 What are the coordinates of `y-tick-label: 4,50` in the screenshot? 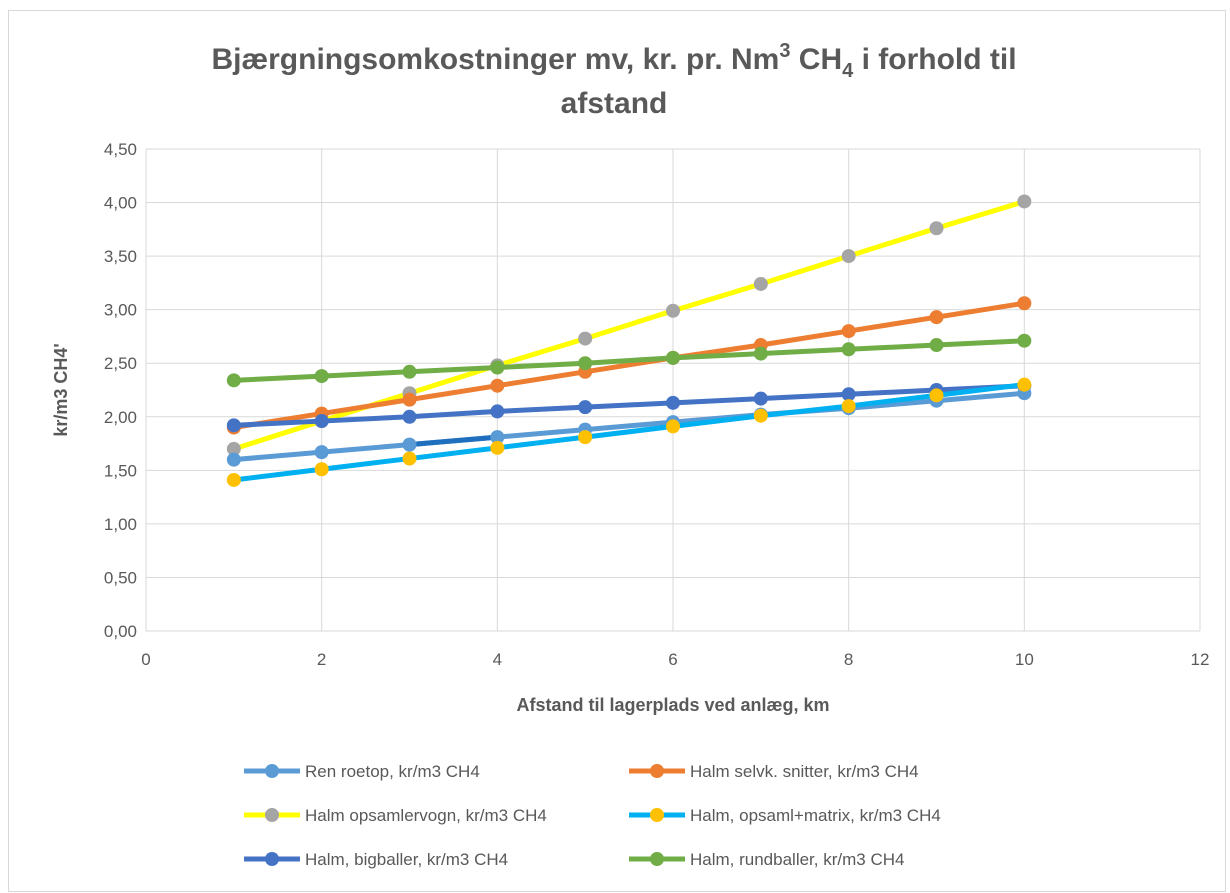 It's located at (120, 149).